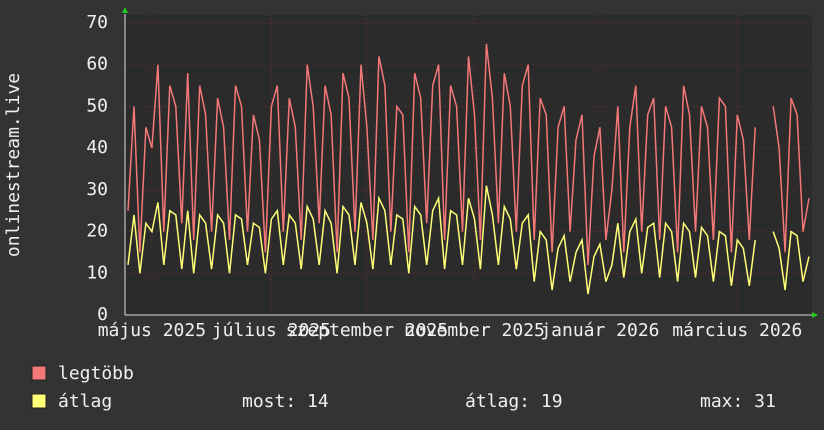  Describe the element at coordinates (13, 165) in the screenshot. I see `y-axis-label: onlinestream.live` at that location.